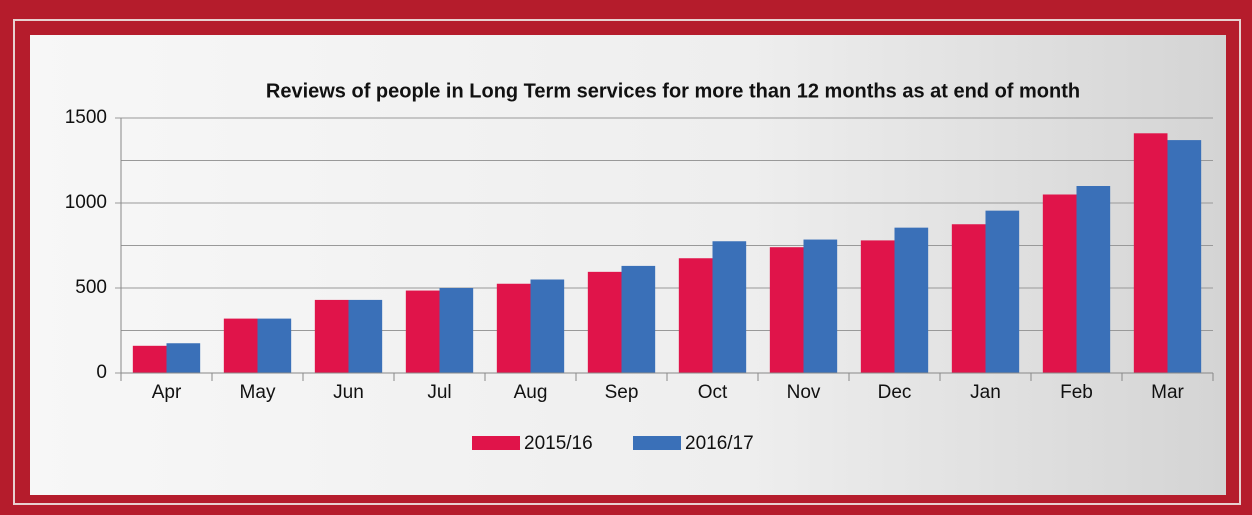 This screenshot has width=1252, height=515. What do you see at coordinates (985, 392) in the screenshot?
I see `x-tick-label: Jan` at bounding box center [985, 392].